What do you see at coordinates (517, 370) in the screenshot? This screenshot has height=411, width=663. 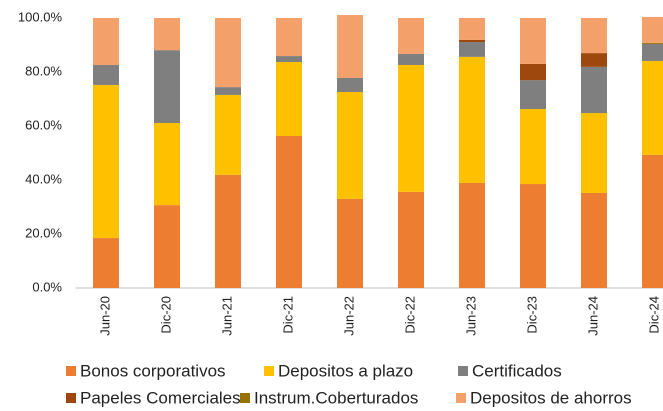 I see `legend-label: Certificados` at bounding box center [517, 370].